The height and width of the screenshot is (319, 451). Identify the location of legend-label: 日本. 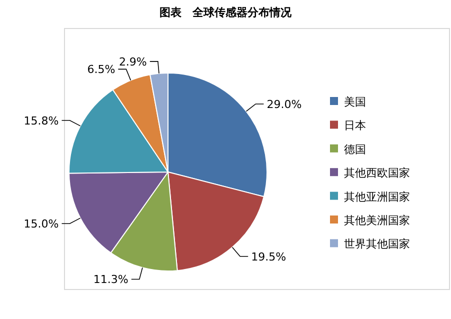
(355, 125).